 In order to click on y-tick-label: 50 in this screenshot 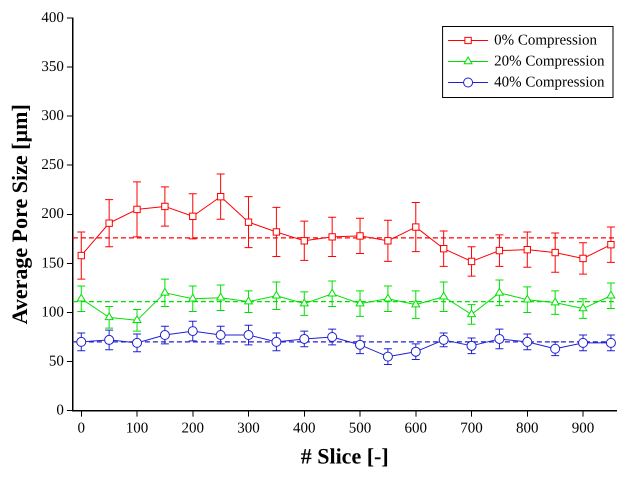, I will do `click(56, 361)`.